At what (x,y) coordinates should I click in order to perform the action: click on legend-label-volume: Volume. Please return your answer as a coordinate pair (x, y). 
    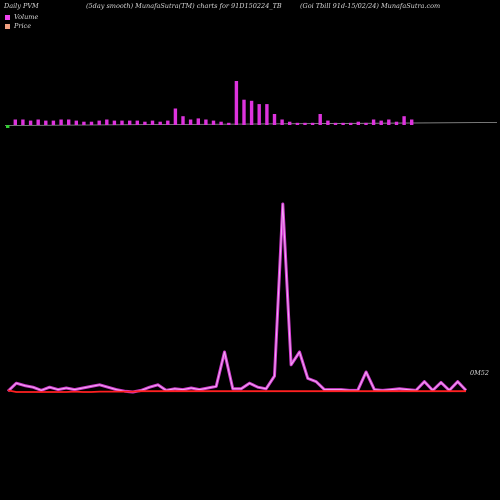
    Looking at the image, I should click on (26, 17).